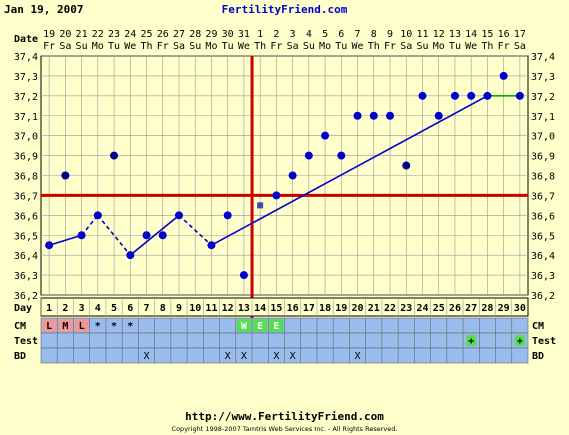 Image resolution: width=569 pixels, height=435 pixels. I want to click on day-number: 23, so click(406, 308).